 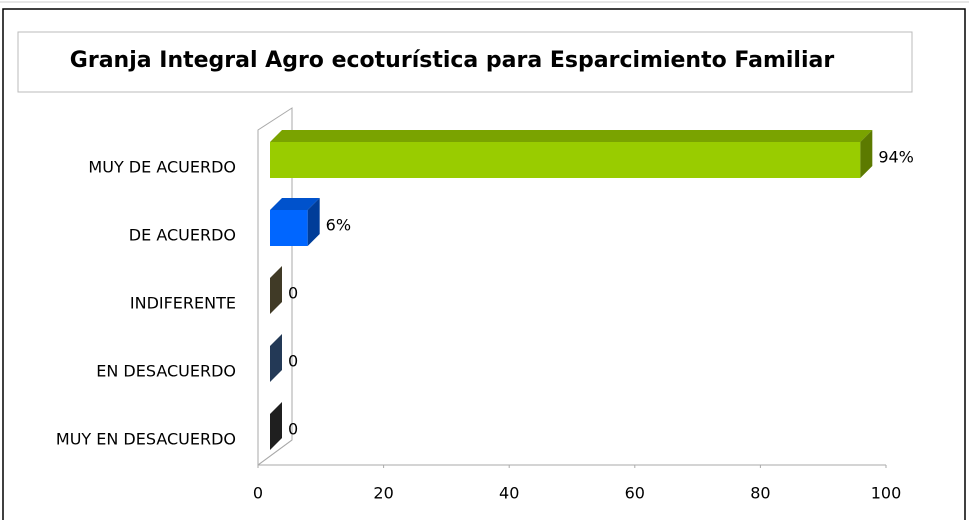 What do you see at coordinates (166, 371) in the screenshot?
I see `y-tick-label: EN DESACUERDO` at bounding box center [166, 371].